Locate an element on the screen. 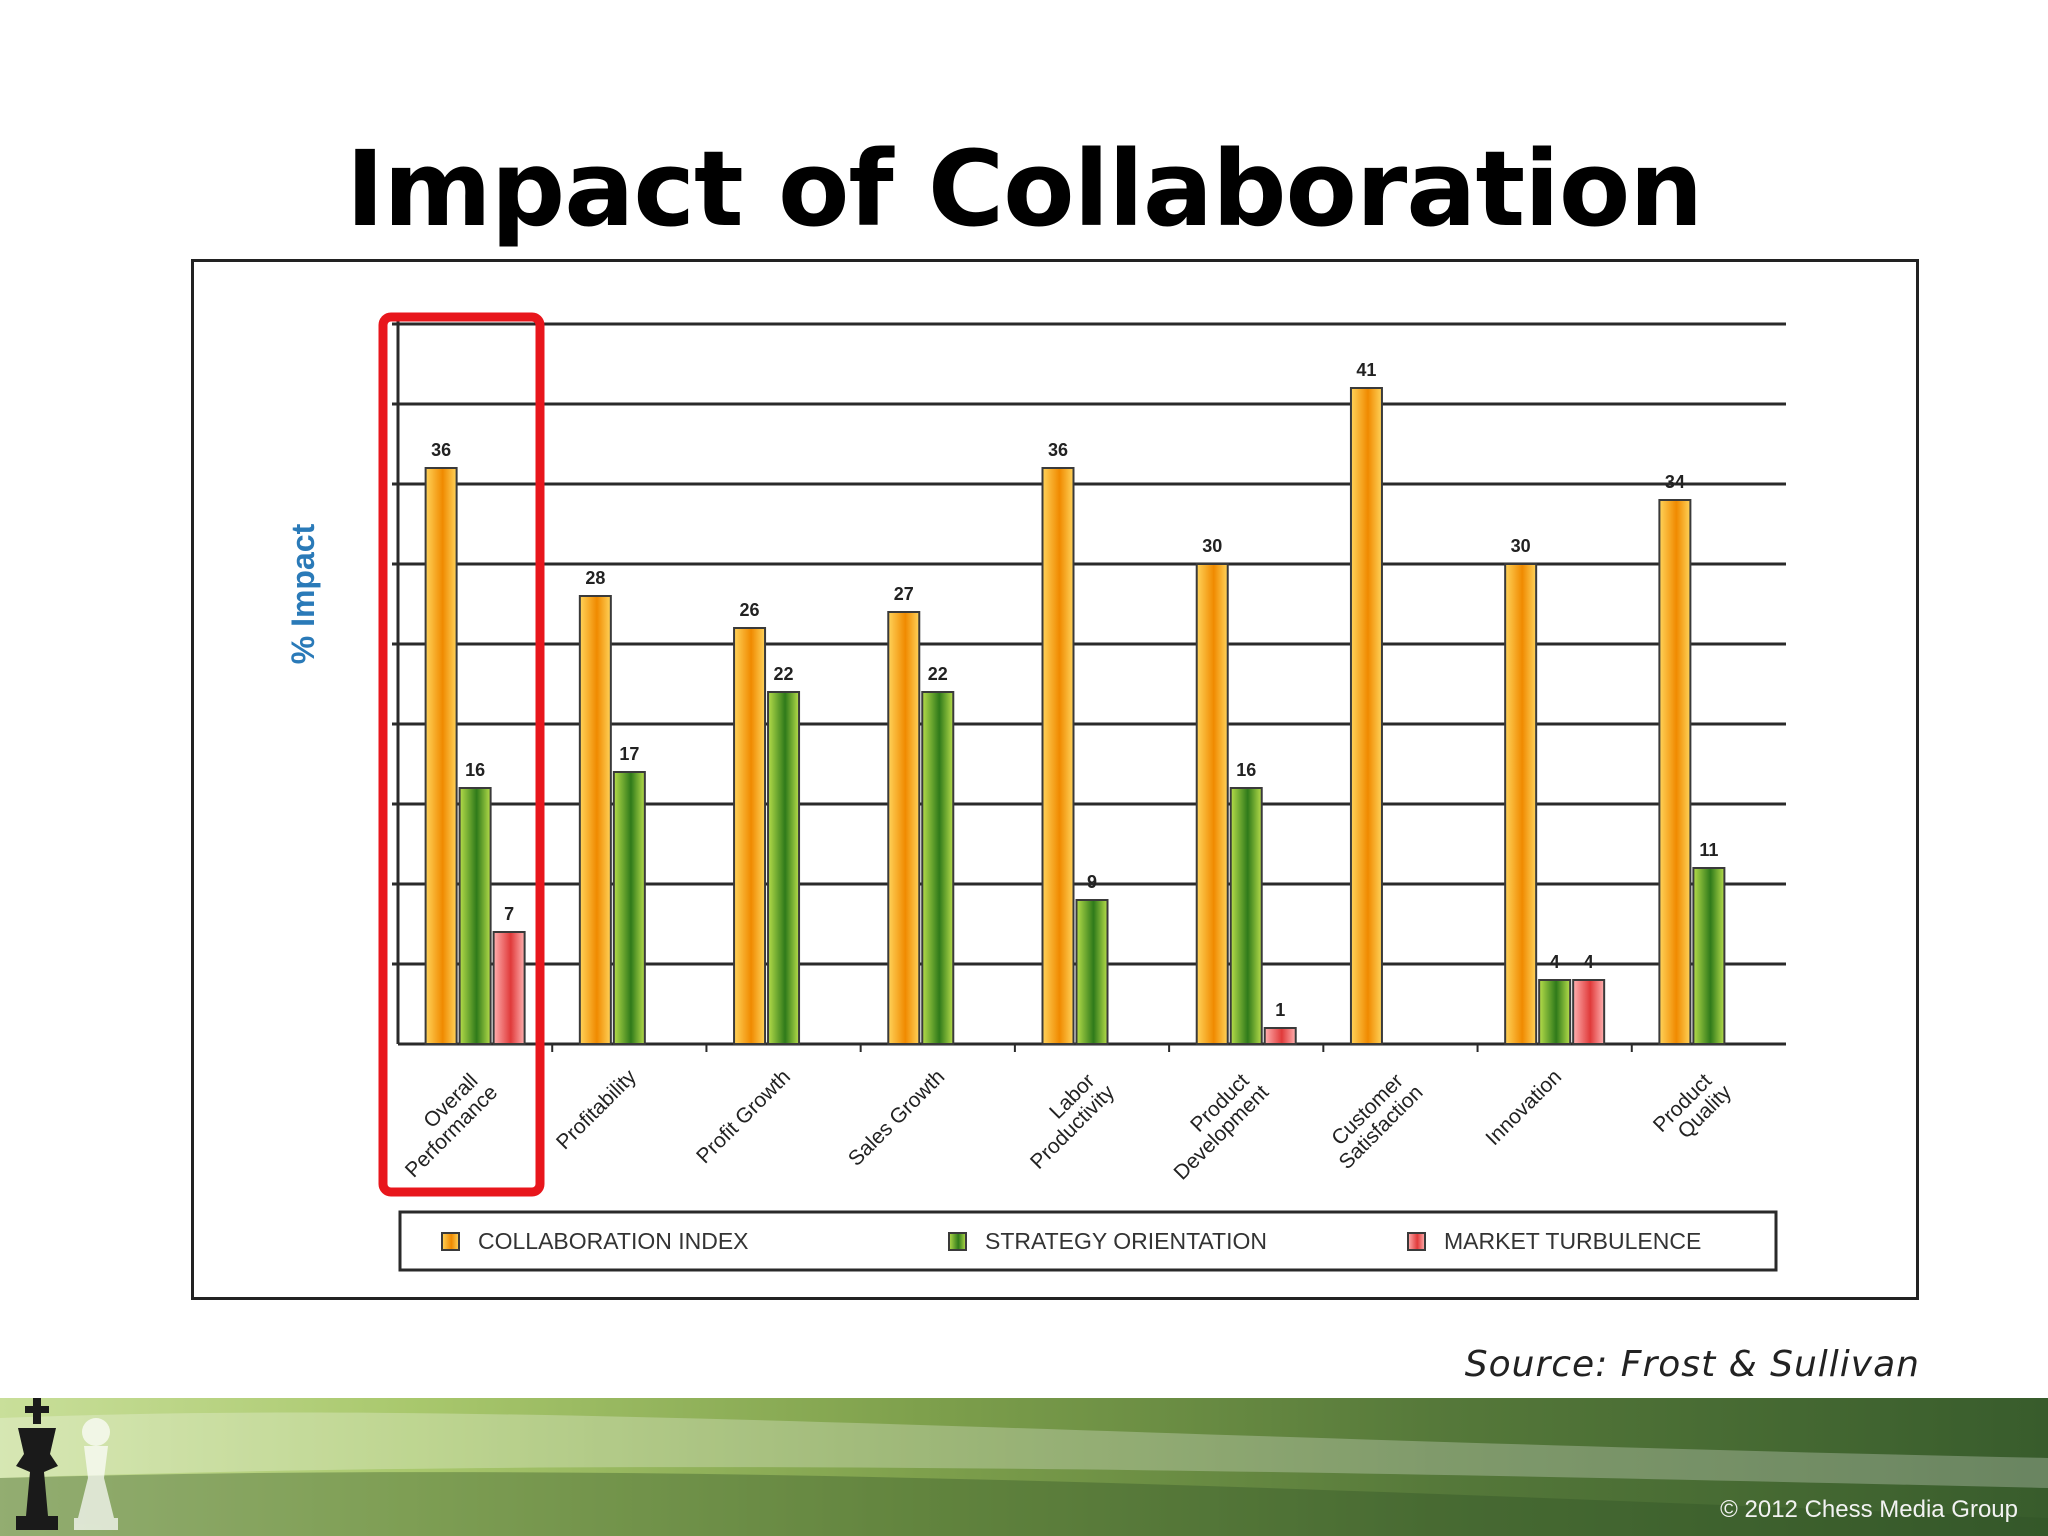 This screenshot has width=2048, height=1536. data-label: 34 is located at coordinates (1675, 482).